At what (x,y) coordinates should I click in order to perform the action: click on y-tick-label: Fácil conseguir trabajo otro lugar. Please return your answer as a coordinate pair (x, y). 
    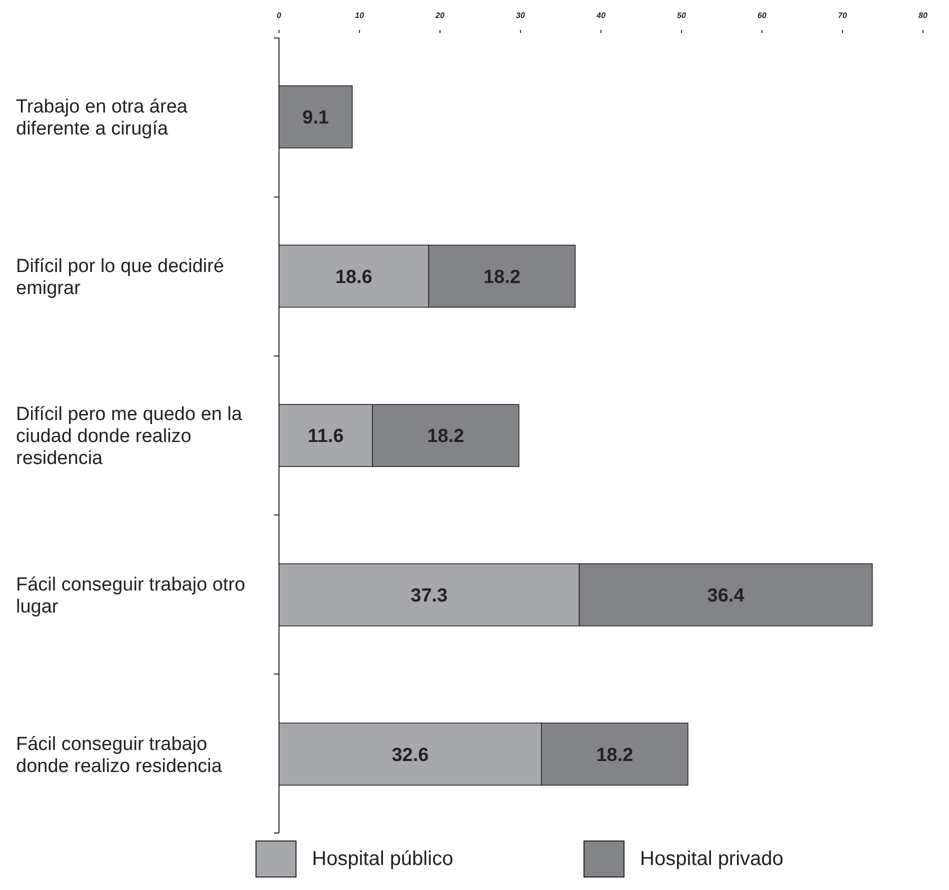
    Looking at the image, I should click on (131, 596).